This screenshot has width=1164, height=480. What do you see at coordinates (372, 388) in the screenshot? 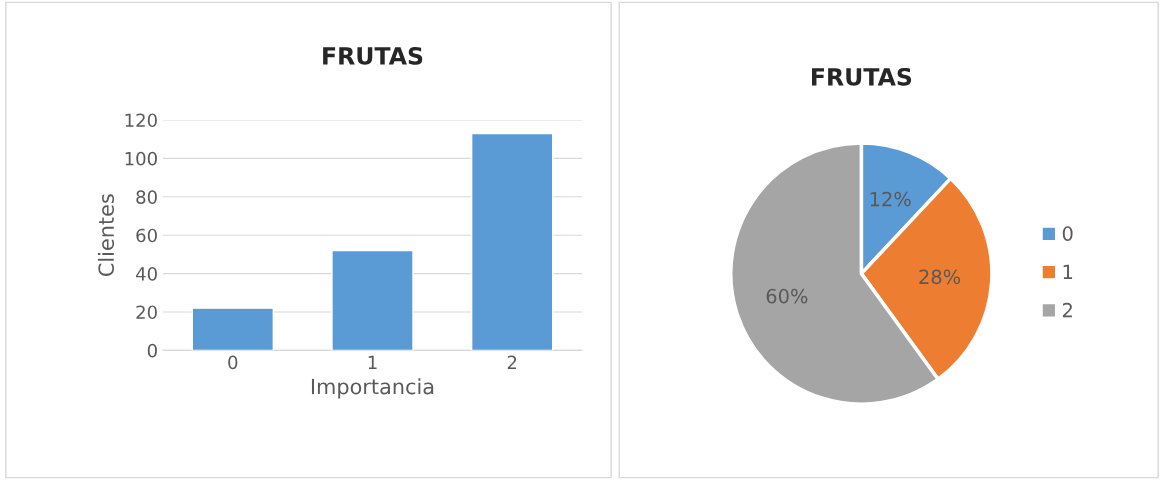
I see `x-axis-title: Importancia` at bounding box center [372, 388].